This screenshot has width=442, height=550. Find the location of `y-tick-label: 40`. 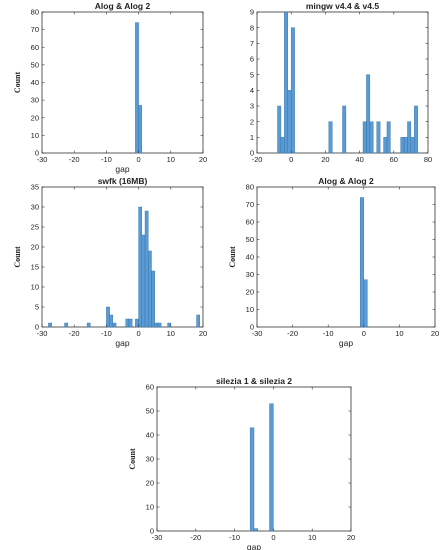

y-tick-label: 40 is located at coordinates (150, 435).